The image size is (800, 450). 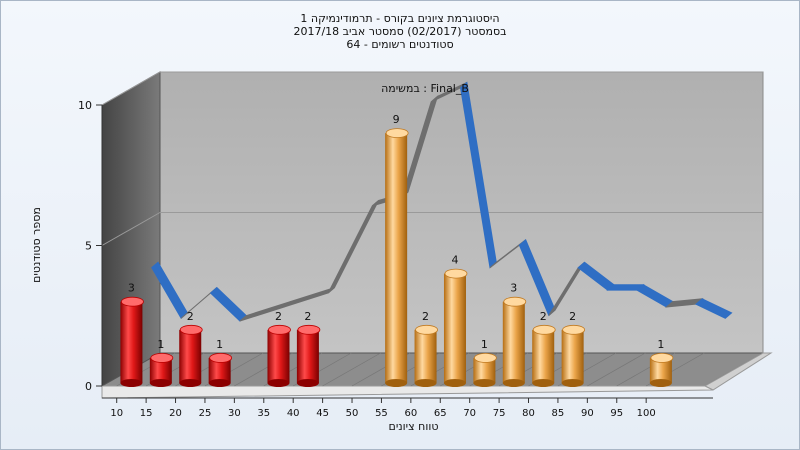 What do you see at coordinates (175, 413) in the screenshot?
I see `x-tick-label-20: 20` at bounding box center [175, 413].